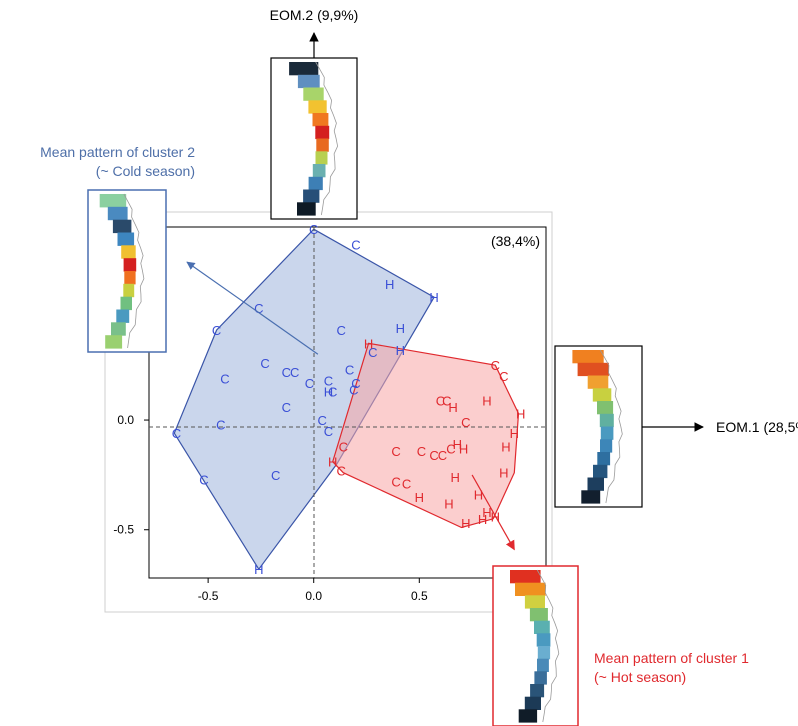 The image size is (798, 726). I want to click on point-s1-7: H, so click(520, 414).